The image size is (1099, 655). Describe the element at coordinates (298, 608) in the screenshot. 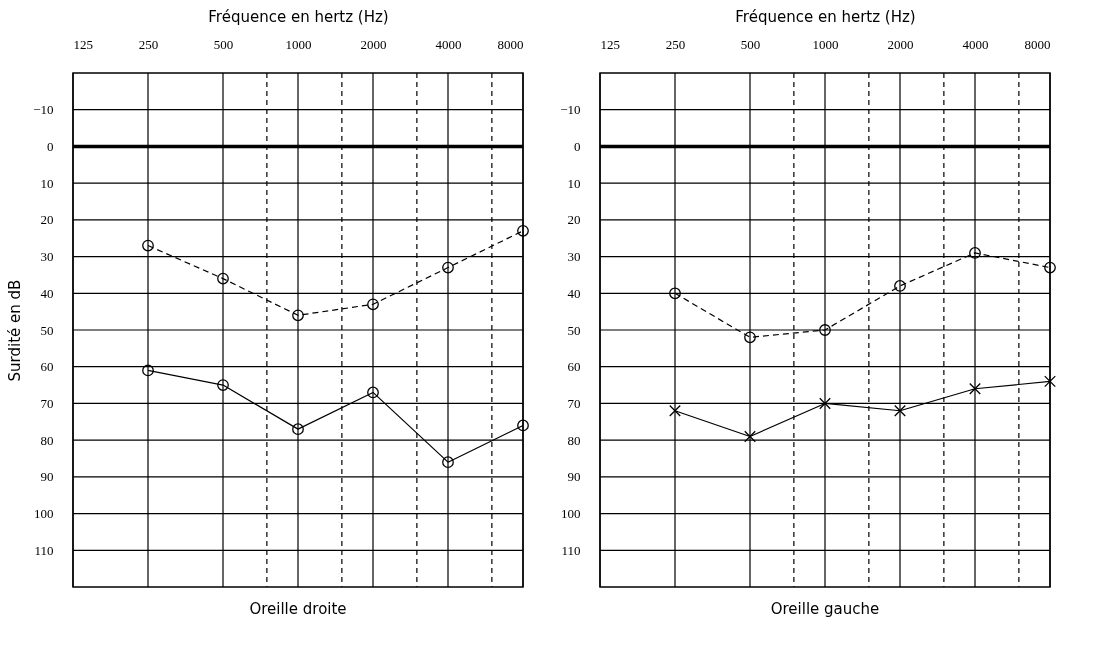

I see `text: Oreille droite` at that location.